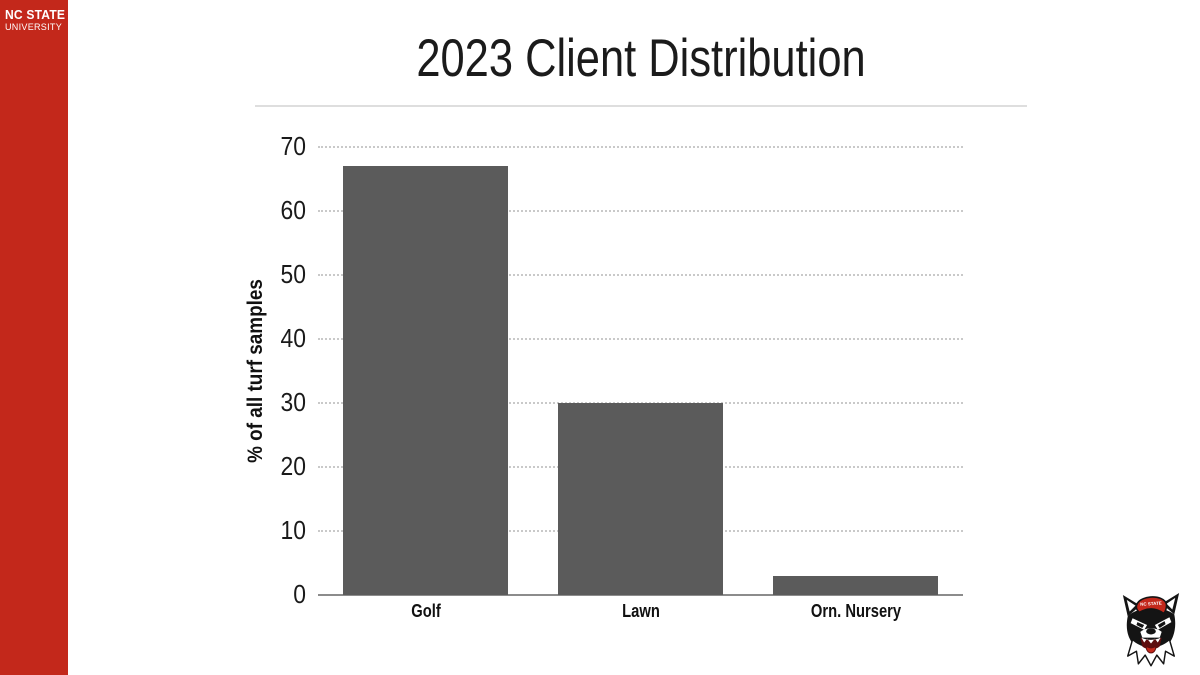 The width and height of the screenshot is (1200, 675). Describe the element at coordinates (1131, 605) in the screenshot. I see `wolf-ear-left-inner` at that location.